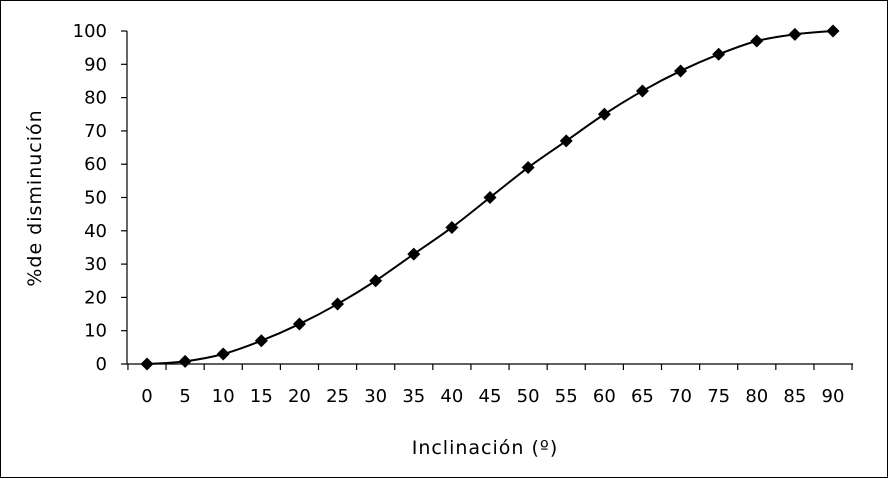 The height and width of the screenshot is (479, 888). I want to click on y-tick-label: 60, so click(95, 164).